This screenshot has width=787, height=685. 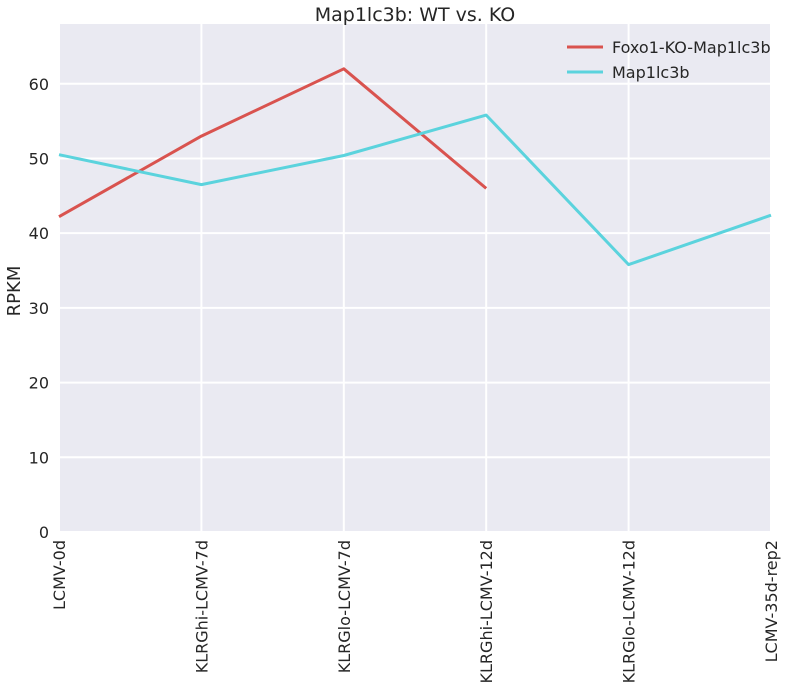 What do you see at coordinates (344, 606) in the screenshot?
I see `x-tick-label: KLRGlo-LCMV-7d` at bounding box center [344, 606].